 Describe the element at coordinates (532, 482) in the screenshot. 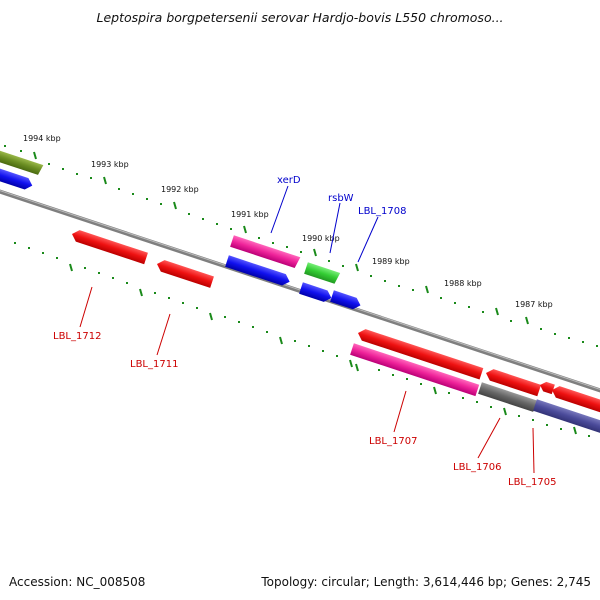

I see `gene-label-LBL_1705: LBL_1705` at that location.